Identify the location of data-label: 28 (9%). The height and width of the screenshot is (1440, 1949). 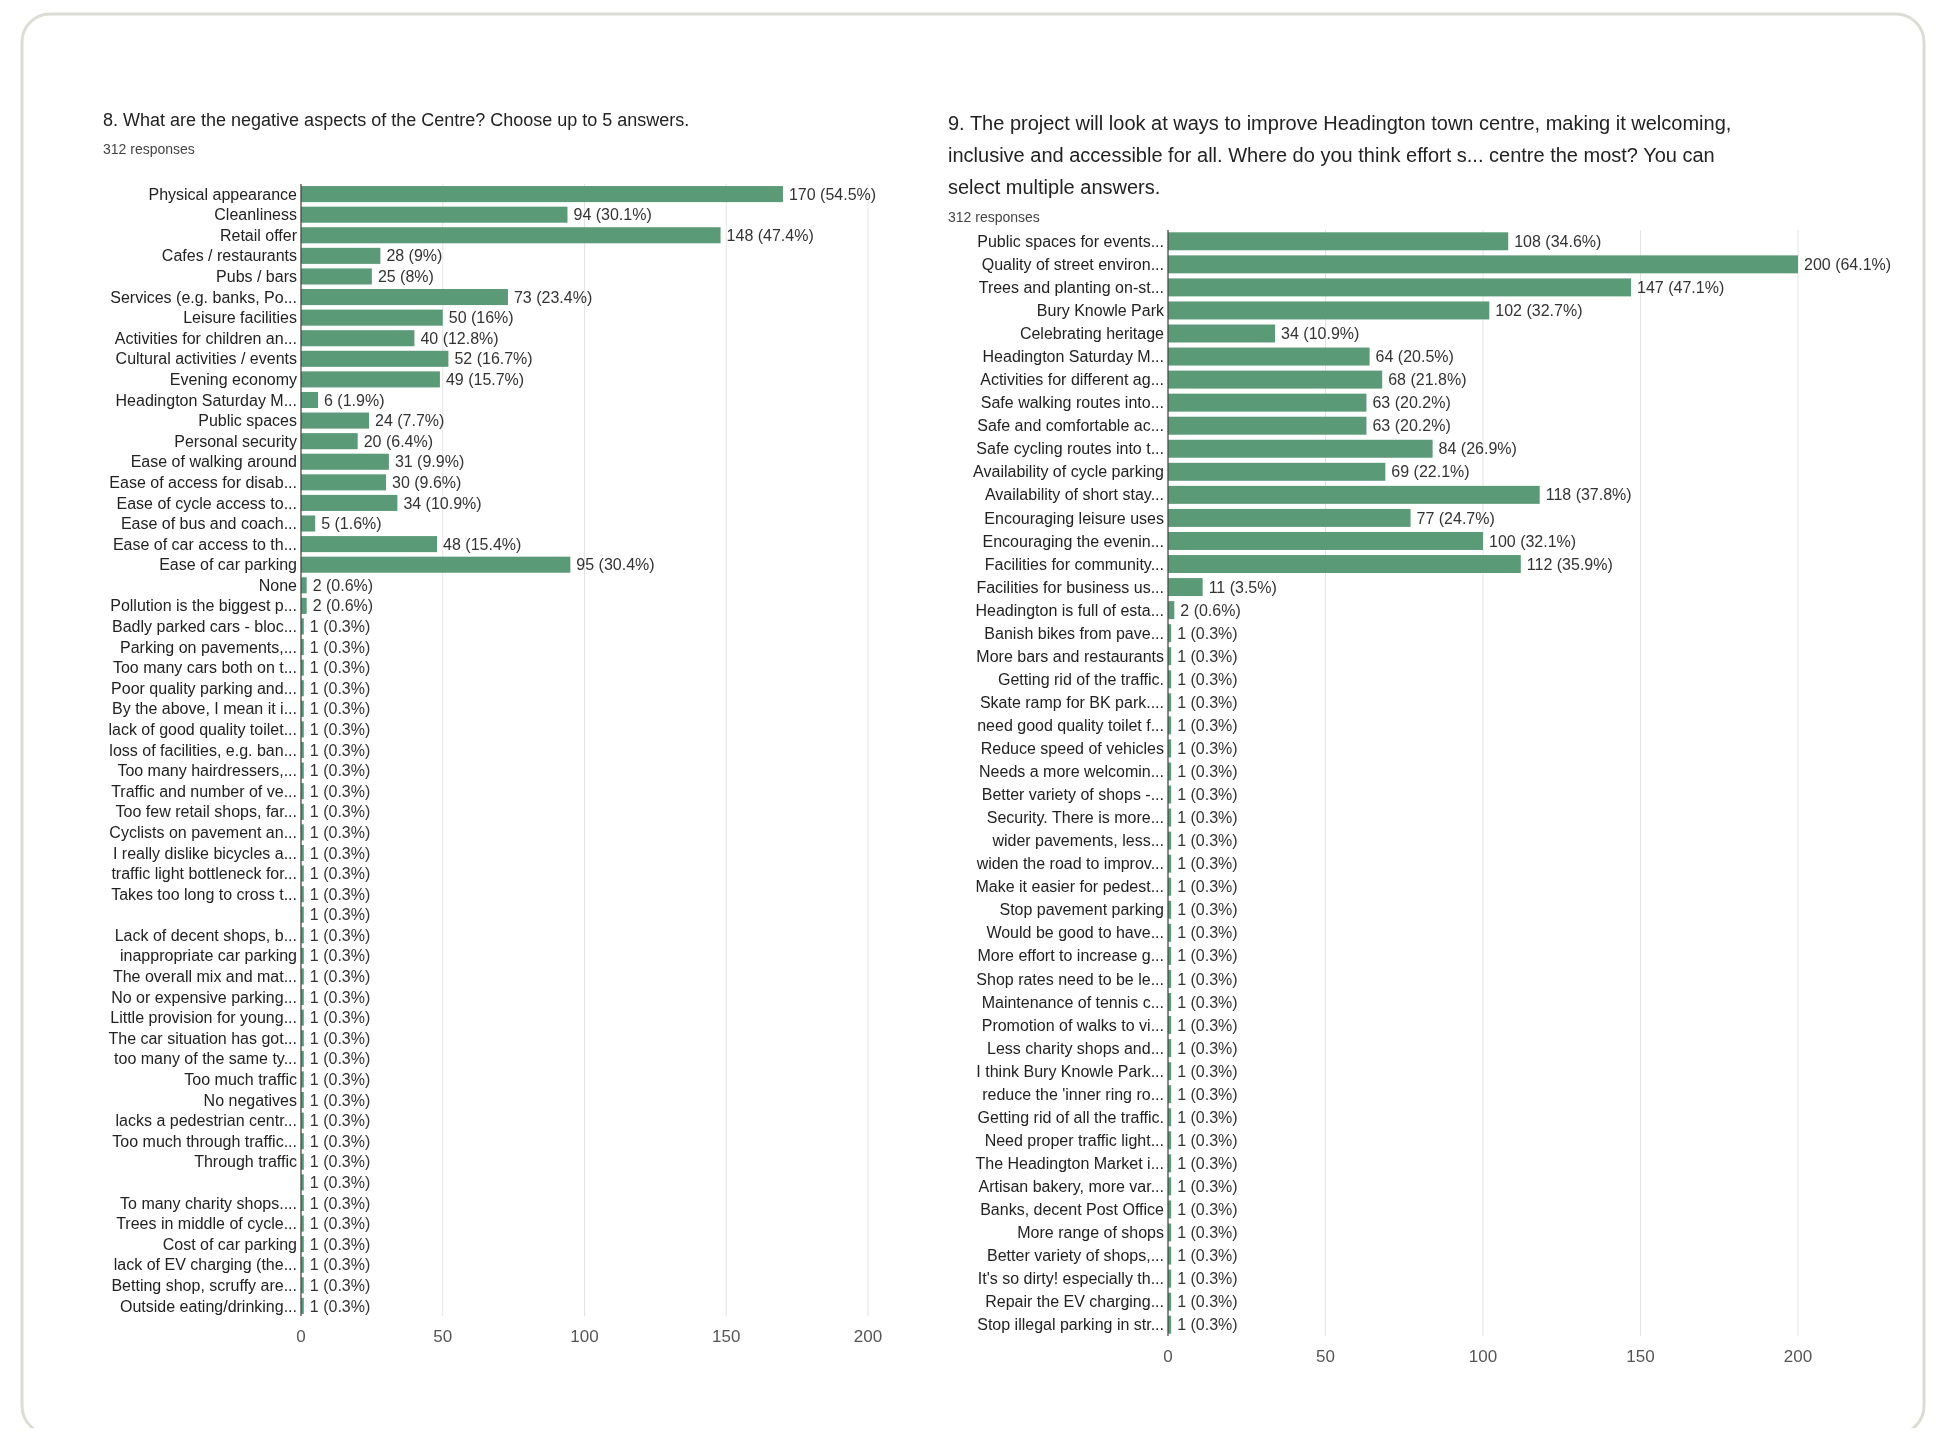
(414, 256).